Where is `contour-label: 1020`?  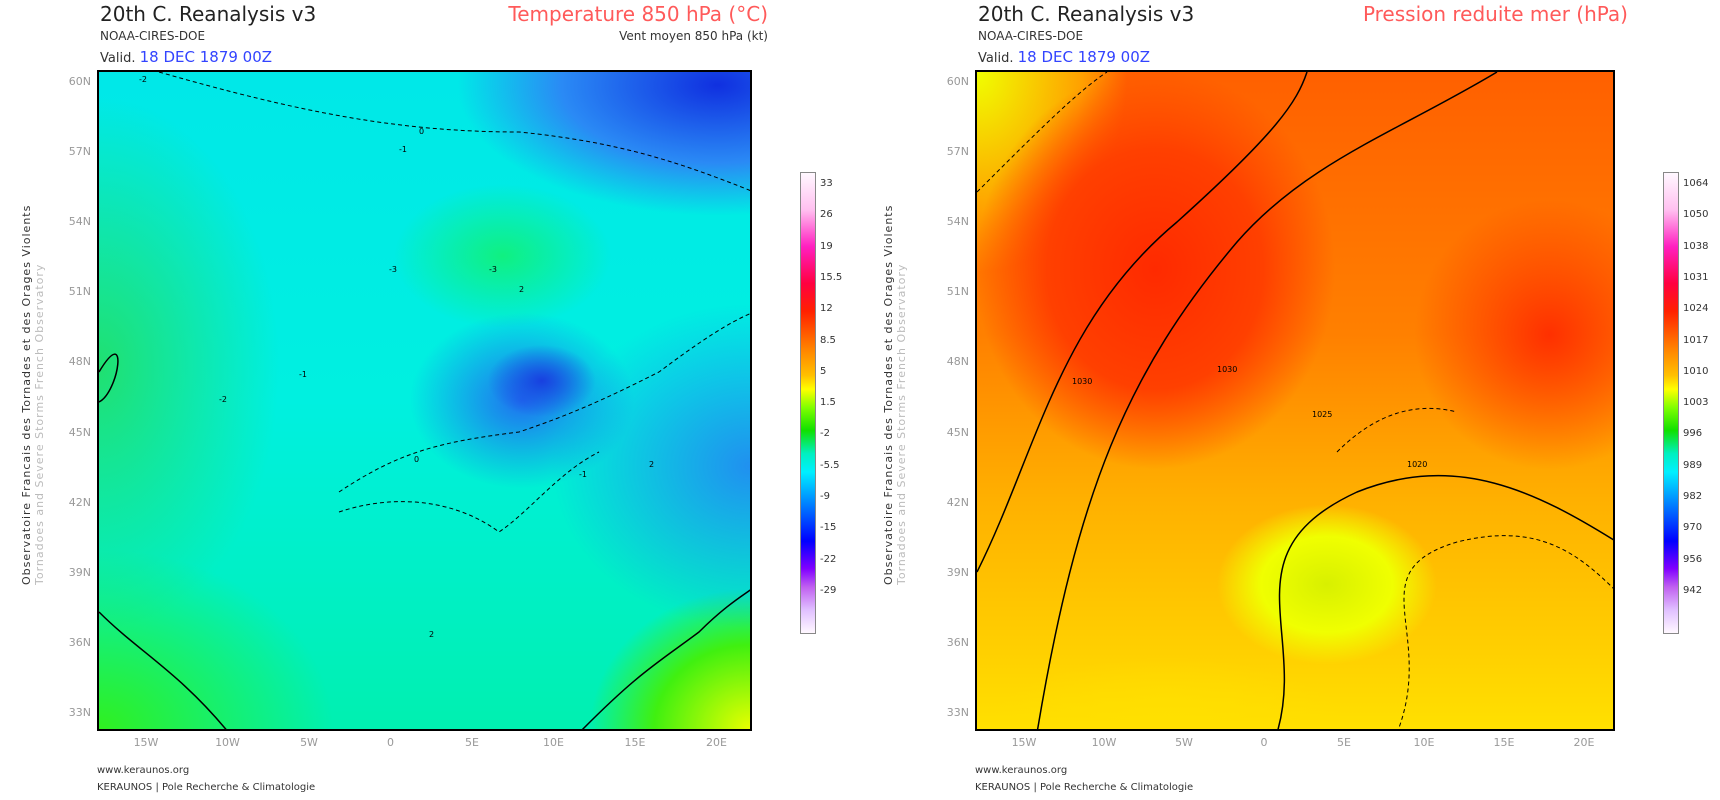 contour-label: 1020 is located at coordinates (1417, 464).